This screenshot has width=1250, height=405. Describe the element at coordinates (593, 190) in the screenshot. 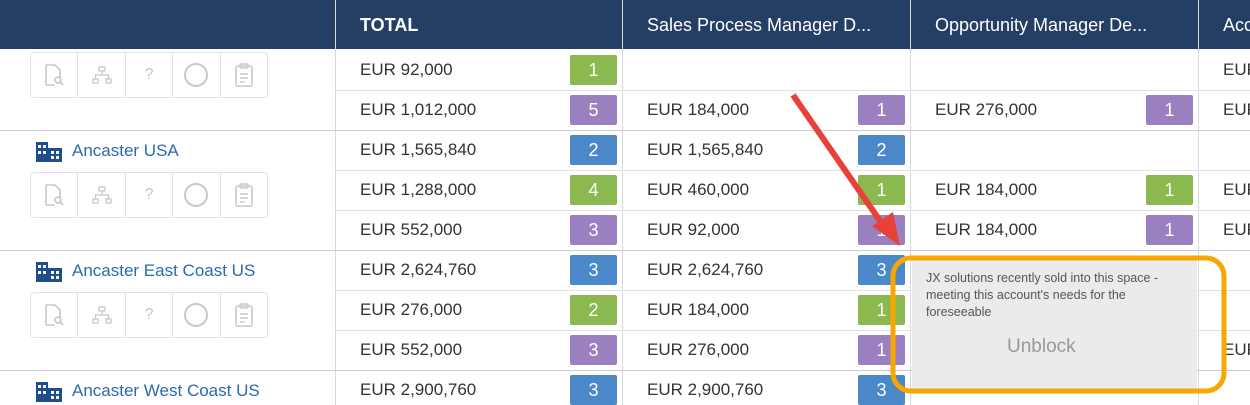

I see `count-badge: 4` at that location.